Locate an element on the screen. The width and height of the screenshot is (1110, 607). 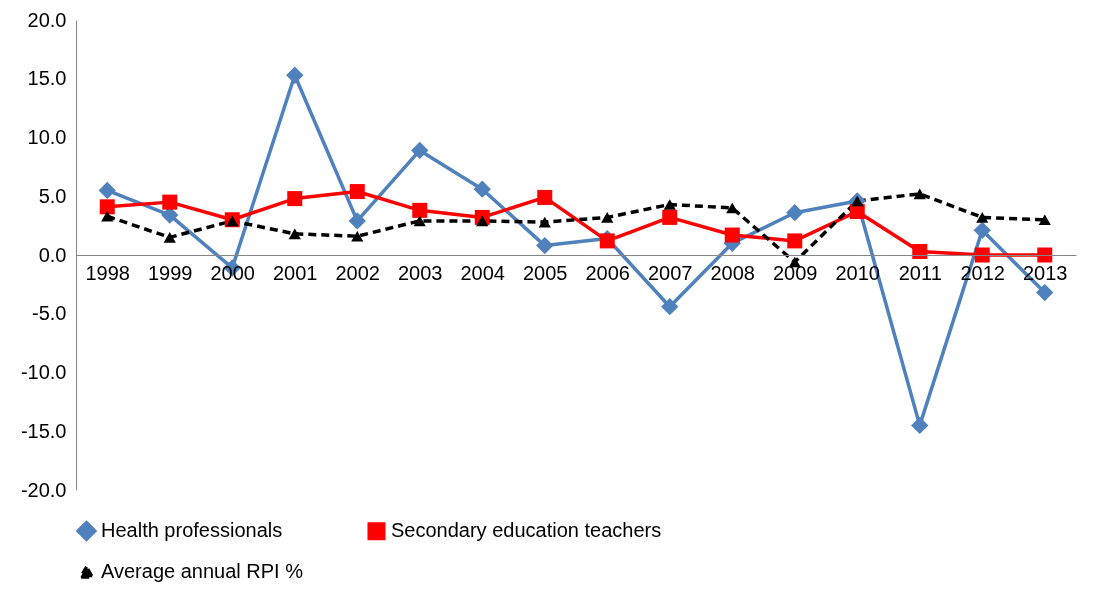
y-tick-label: -15.0 is located at coordinates (43, 430).